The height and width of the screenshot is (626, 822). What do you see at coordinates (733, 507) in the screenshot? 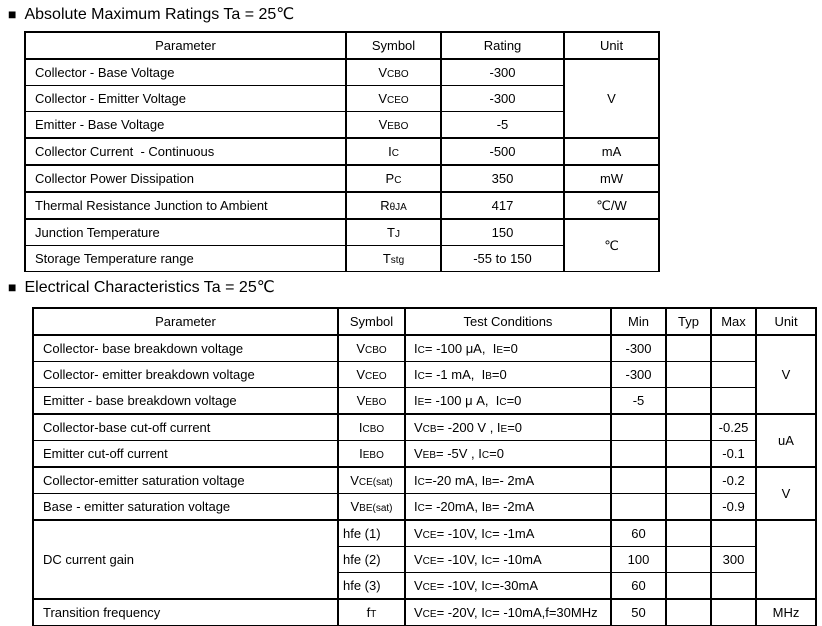
I see `max-cell: -0.9` at bounding box center [733, 507].